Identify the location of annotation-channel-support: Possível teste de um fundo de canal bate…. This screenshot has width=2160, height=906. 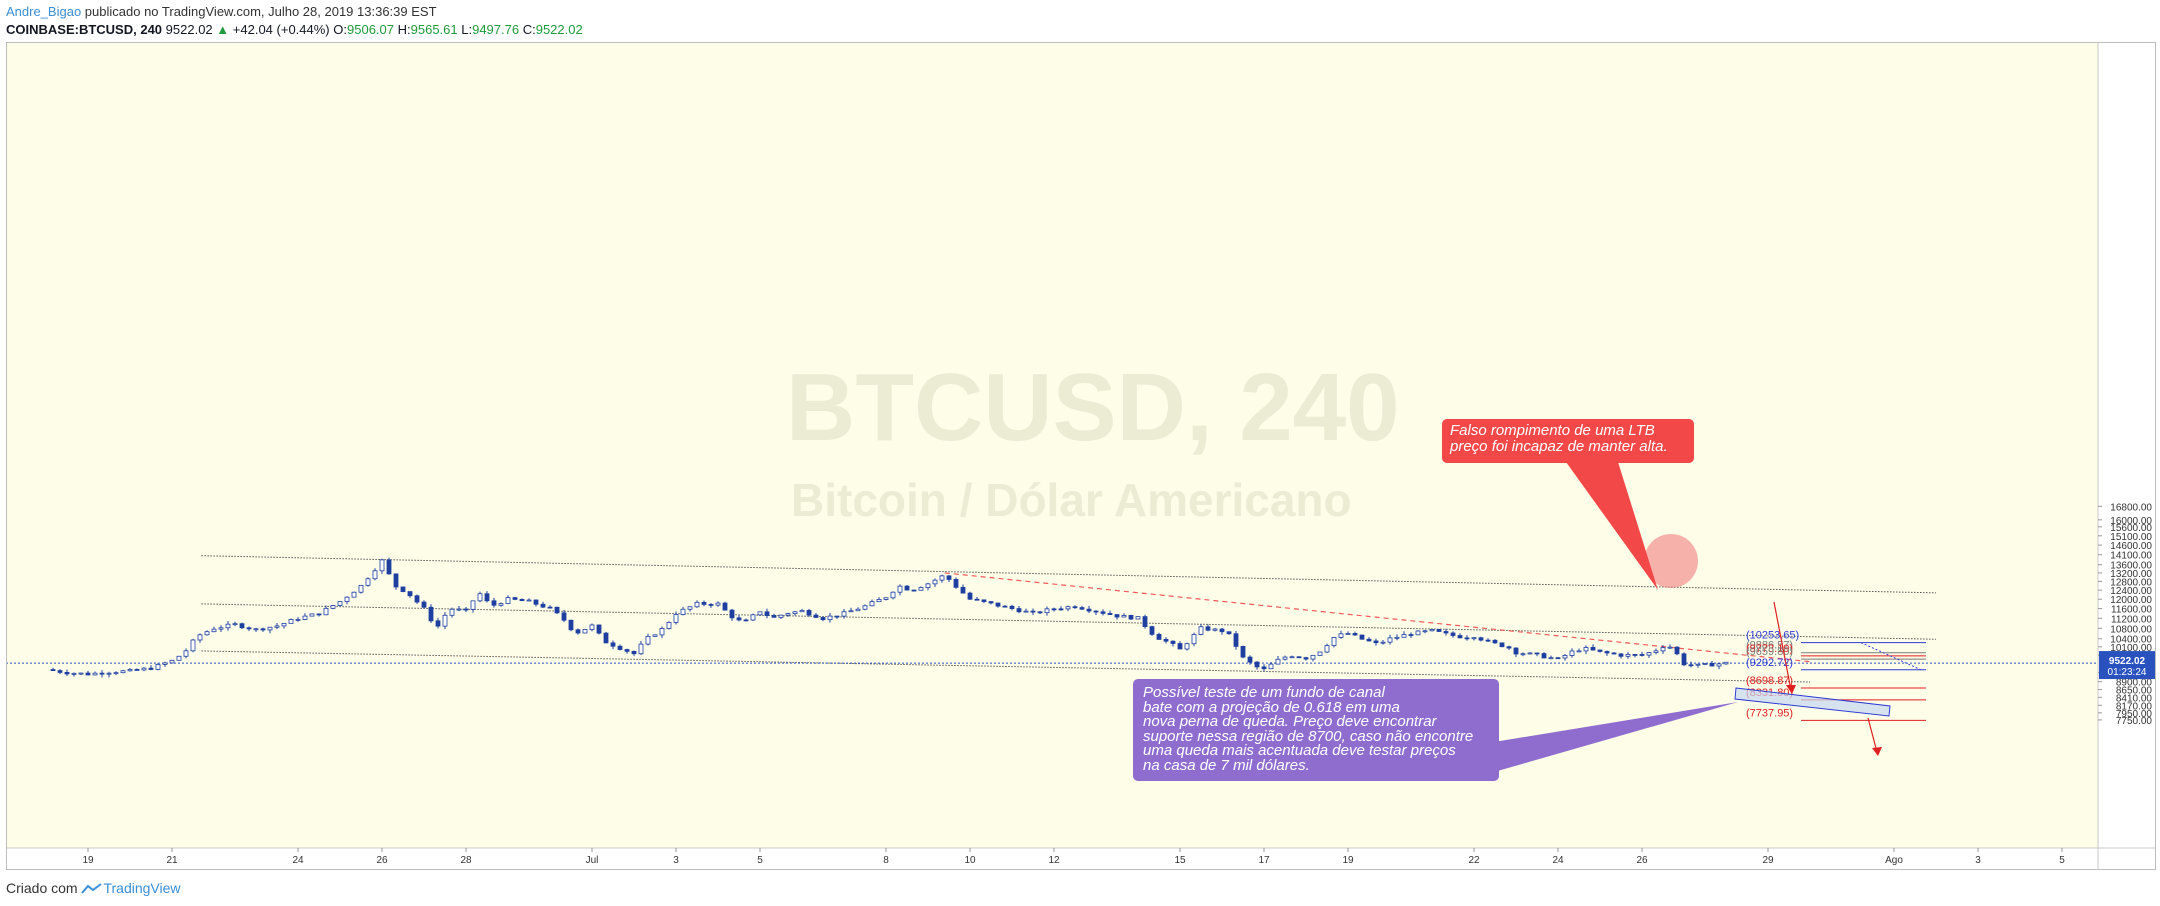
(1316, 730).